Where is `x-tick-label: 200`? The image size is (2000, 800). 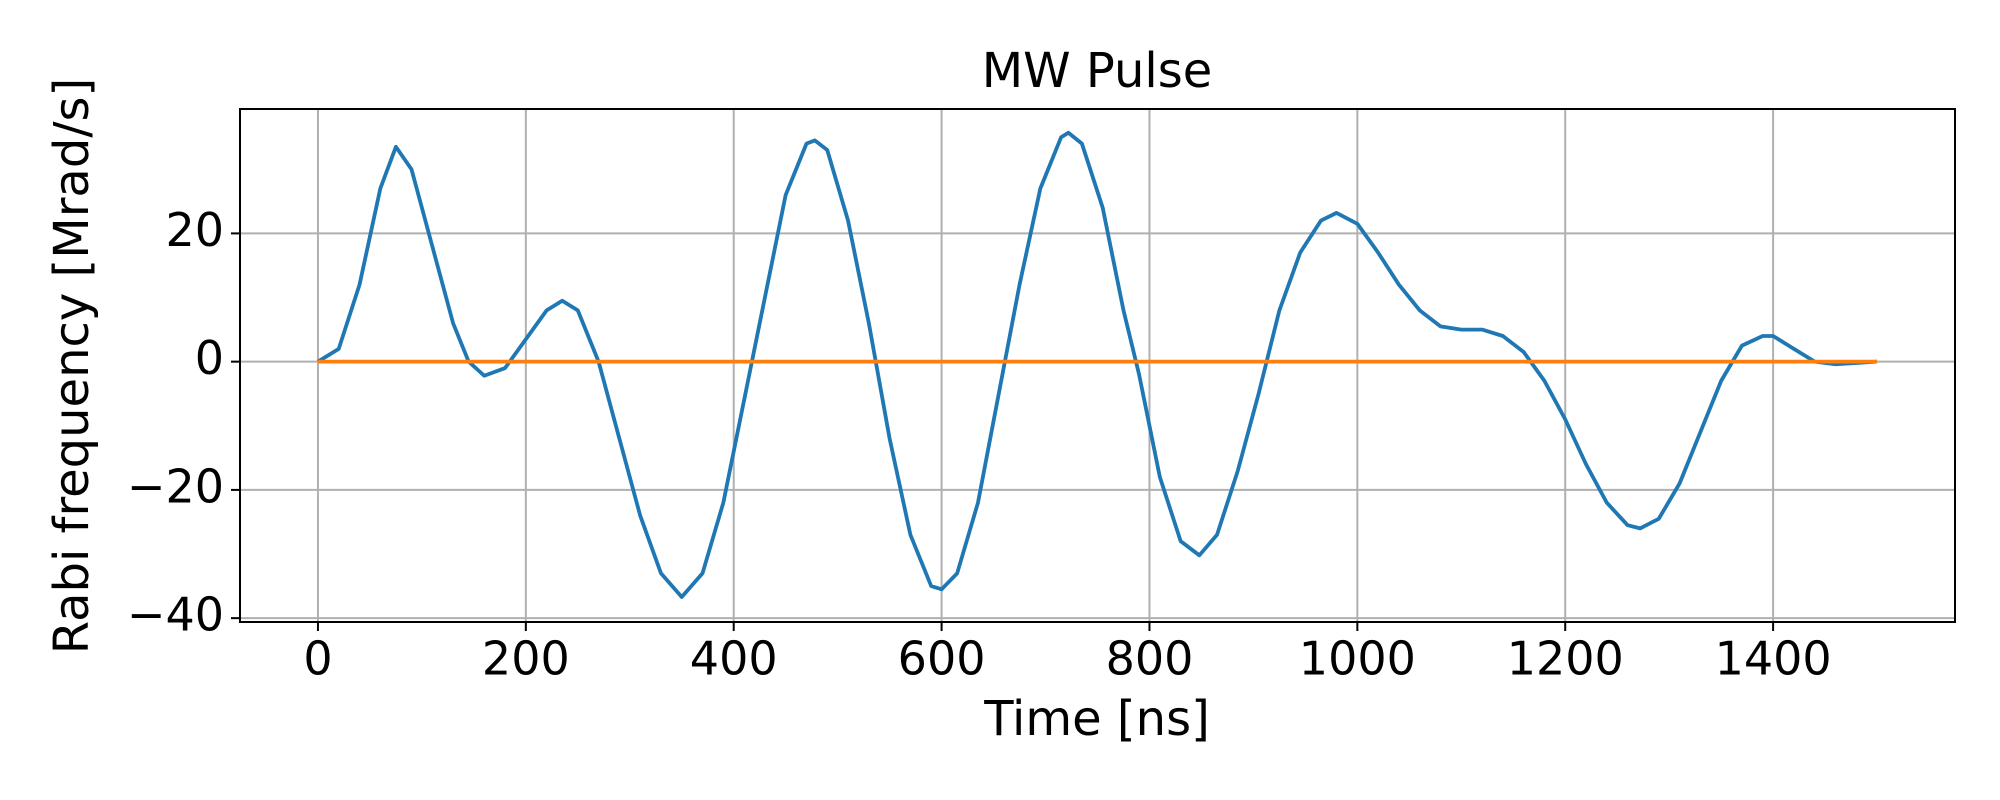 x-tick-label: 200 is located at coordinates (526, 659).